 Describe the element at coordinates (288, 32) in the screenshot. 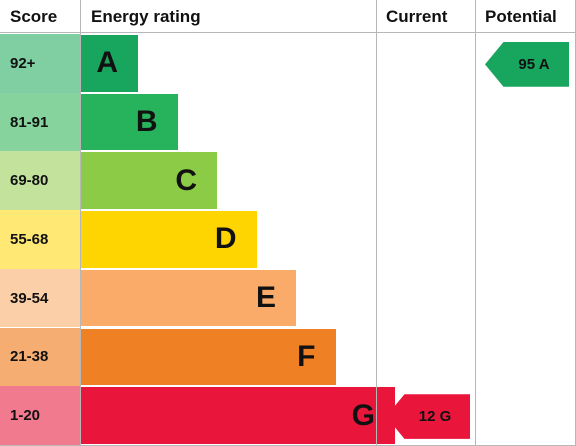

I see `header-divider` at that location.